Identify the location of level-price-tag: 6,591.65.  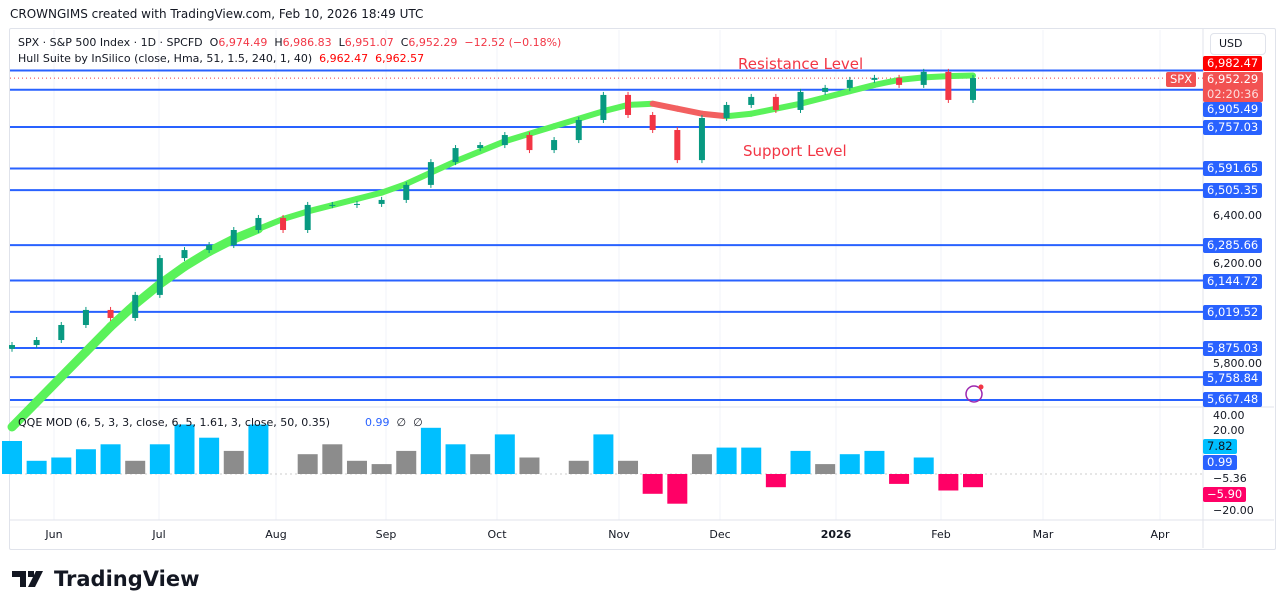
(1233, 168).